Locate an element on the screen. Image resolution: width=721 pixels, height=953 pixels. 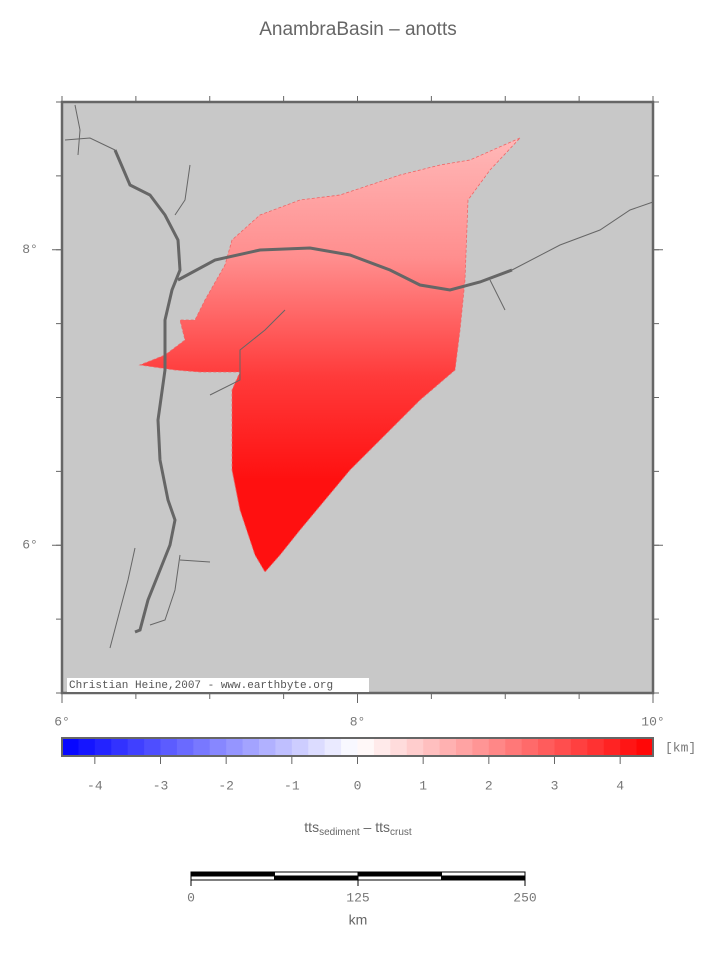
colorbar-tick-label: 0 is located at coordinates (358, 785).